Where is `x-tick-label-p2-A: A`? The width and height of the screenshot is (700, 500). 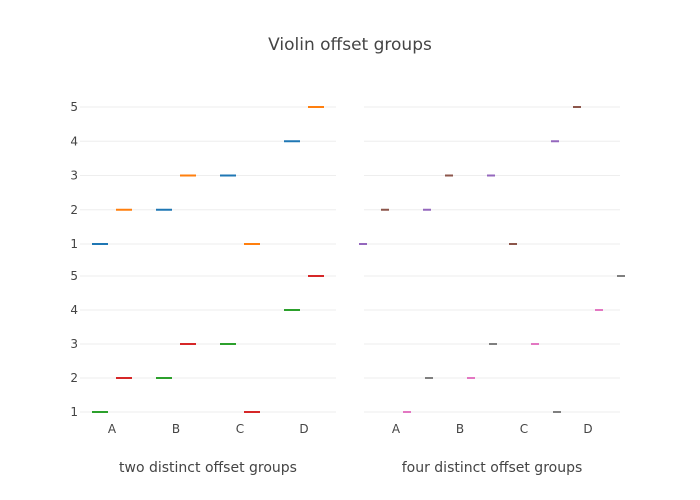
x-tick-label-p2-A: A is located at coordinates (396, 429).